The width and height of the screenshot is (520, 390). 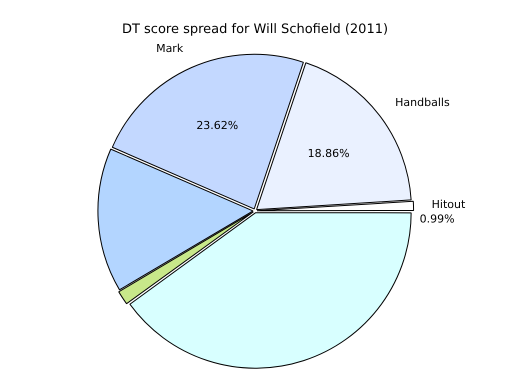 What do you see at coordinates (217, 125) in the screenshot?
I see `data-label: 23.62%` at bounding box center [217, 125].